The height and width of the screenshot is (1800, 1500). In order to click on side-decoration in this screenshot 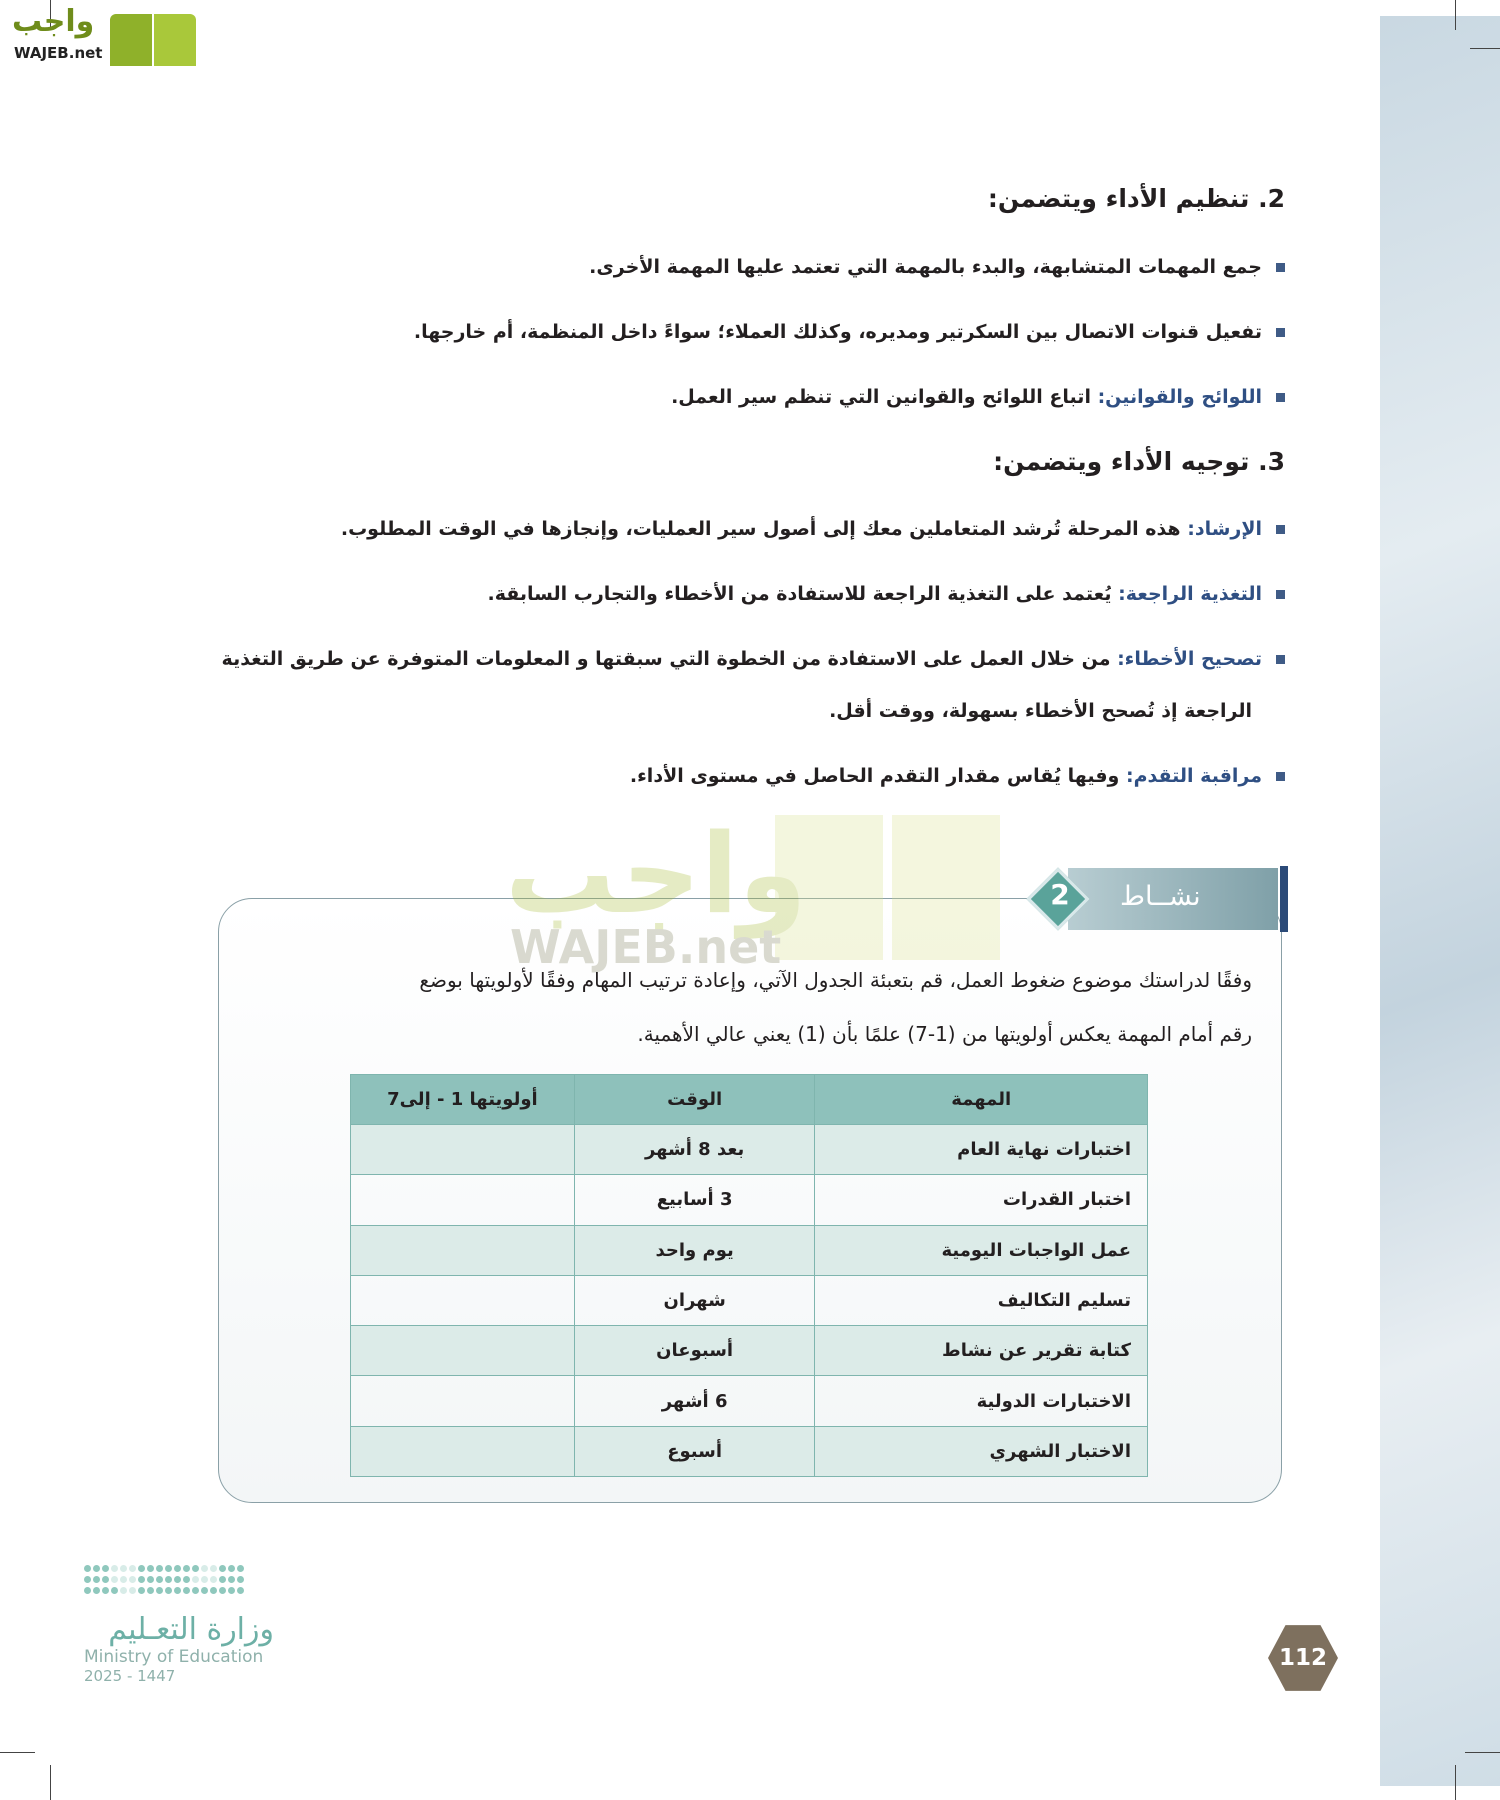, I will do `click(1440, 901)`.